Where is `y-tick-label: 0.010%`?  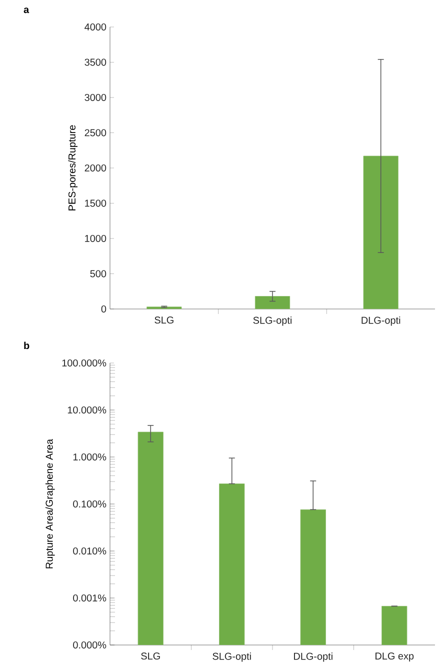 y-tick-label: 0.010% is located at coordinates (89, 551).